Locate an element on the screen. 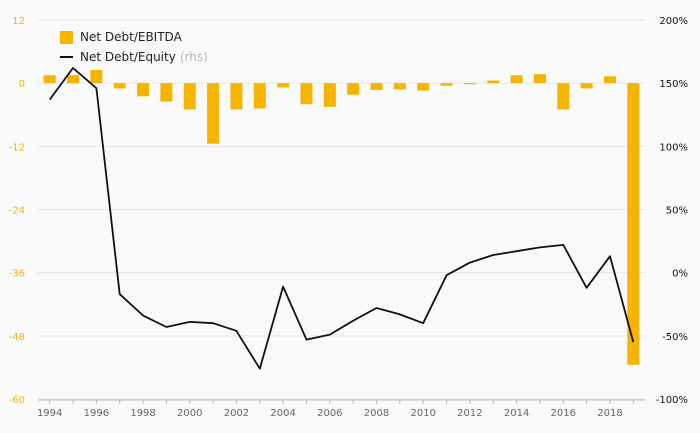 The image size is (700, 433). legend-bar-swatch is located at coordinates (66, 37).